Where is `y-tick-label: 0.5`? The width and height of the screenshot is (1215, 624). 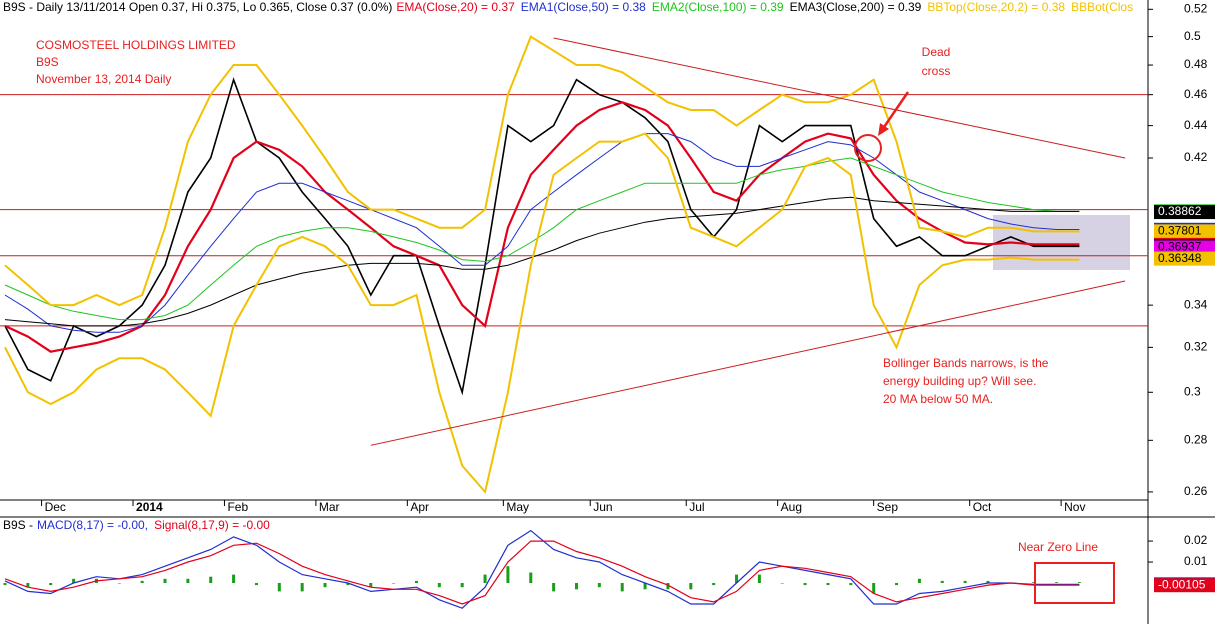
y-tick-label: 0.5 is located at coordinates (1192, 36).